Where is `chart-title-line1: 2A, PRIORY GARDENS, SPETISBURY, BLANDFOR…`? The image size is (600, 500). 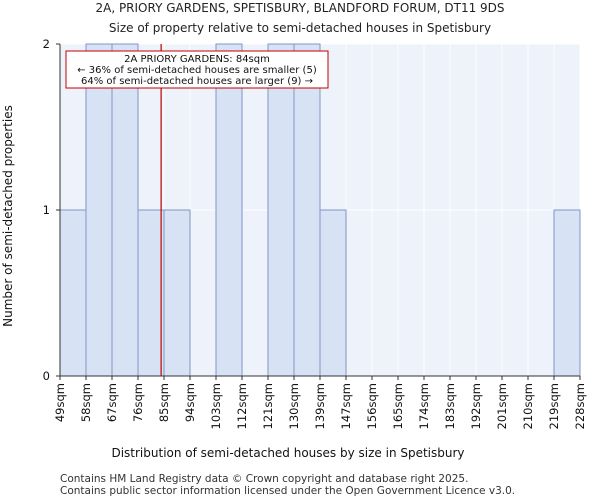
chart-title-line1: 2A, PRIORY GARDENS, SPETISBURY, BLANDFOR… is located at coordinates (299, 8).